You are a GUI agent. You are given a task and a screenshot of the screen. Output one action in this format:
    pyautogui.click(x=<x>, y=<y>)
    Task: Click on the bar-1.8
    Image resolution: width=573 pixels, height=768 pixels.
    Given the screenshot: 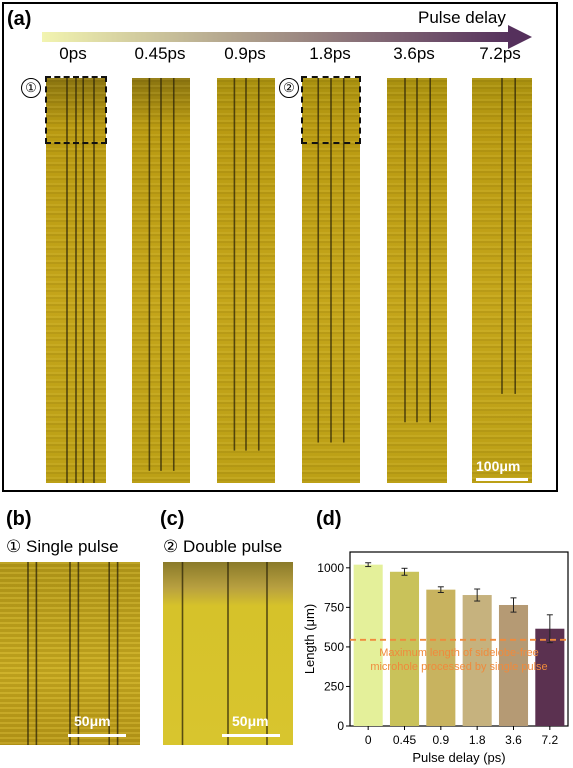 What is the action you would take?
    pyautogui.click(x=477, y=660)
    